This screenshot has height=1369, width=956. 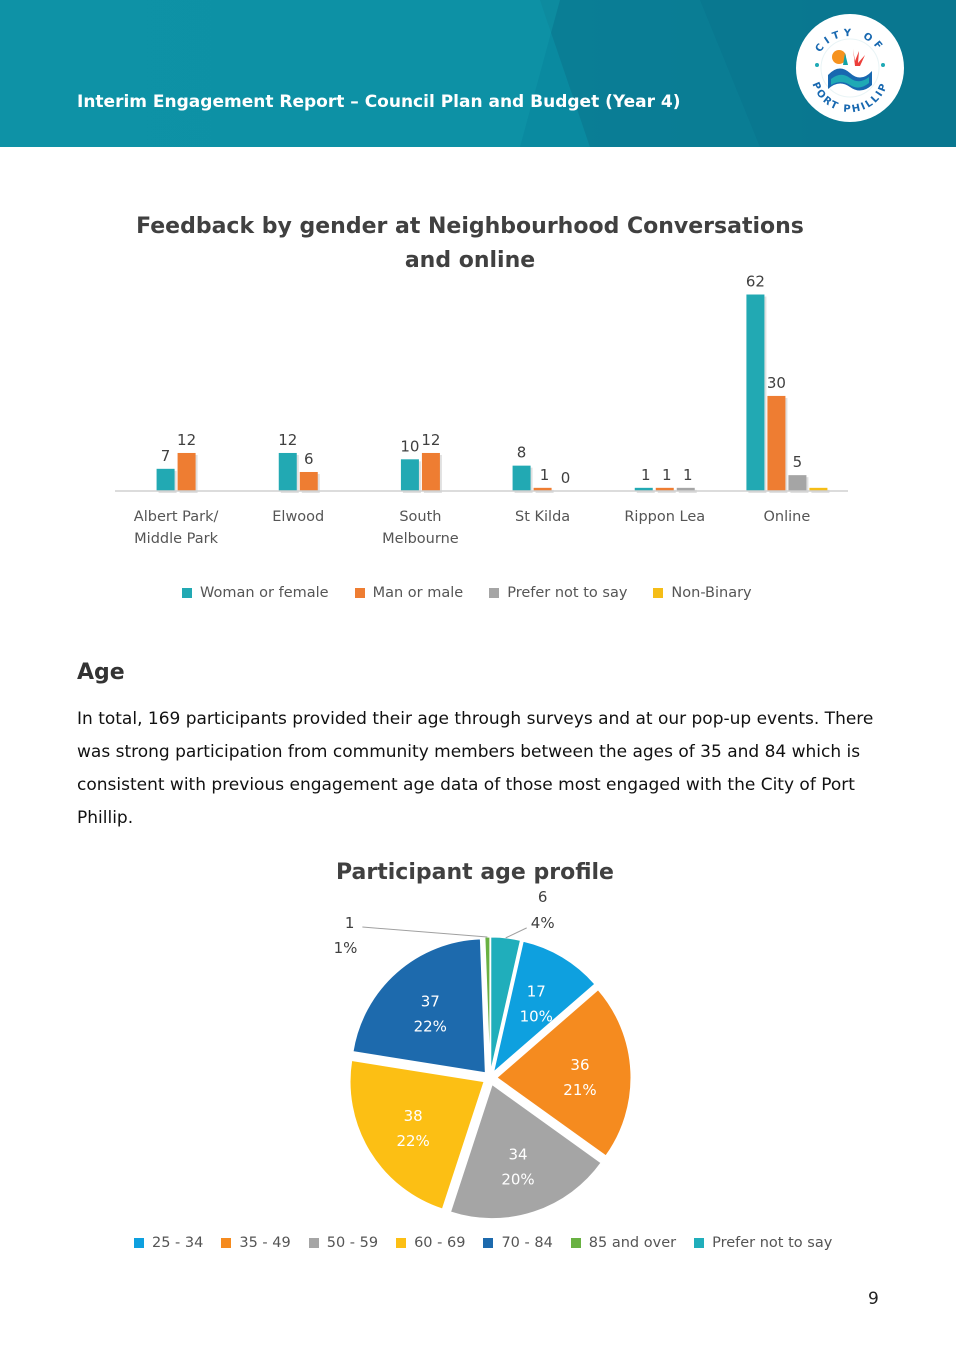 What do you see at coordinates (413, 1116) in the screenshot?
I see `pie-value-label: 38` at bounding box center [413, 1116].